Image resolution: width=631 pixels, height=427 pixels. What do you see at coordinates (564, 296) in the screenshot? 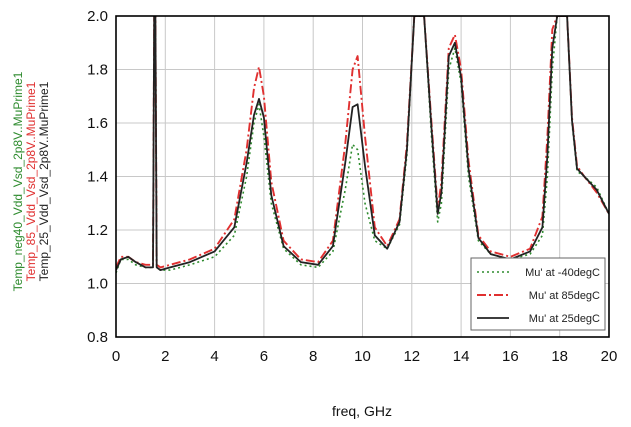
I see `legend-label-1: Mu' at 85degC` at bounding box center [564, 296].